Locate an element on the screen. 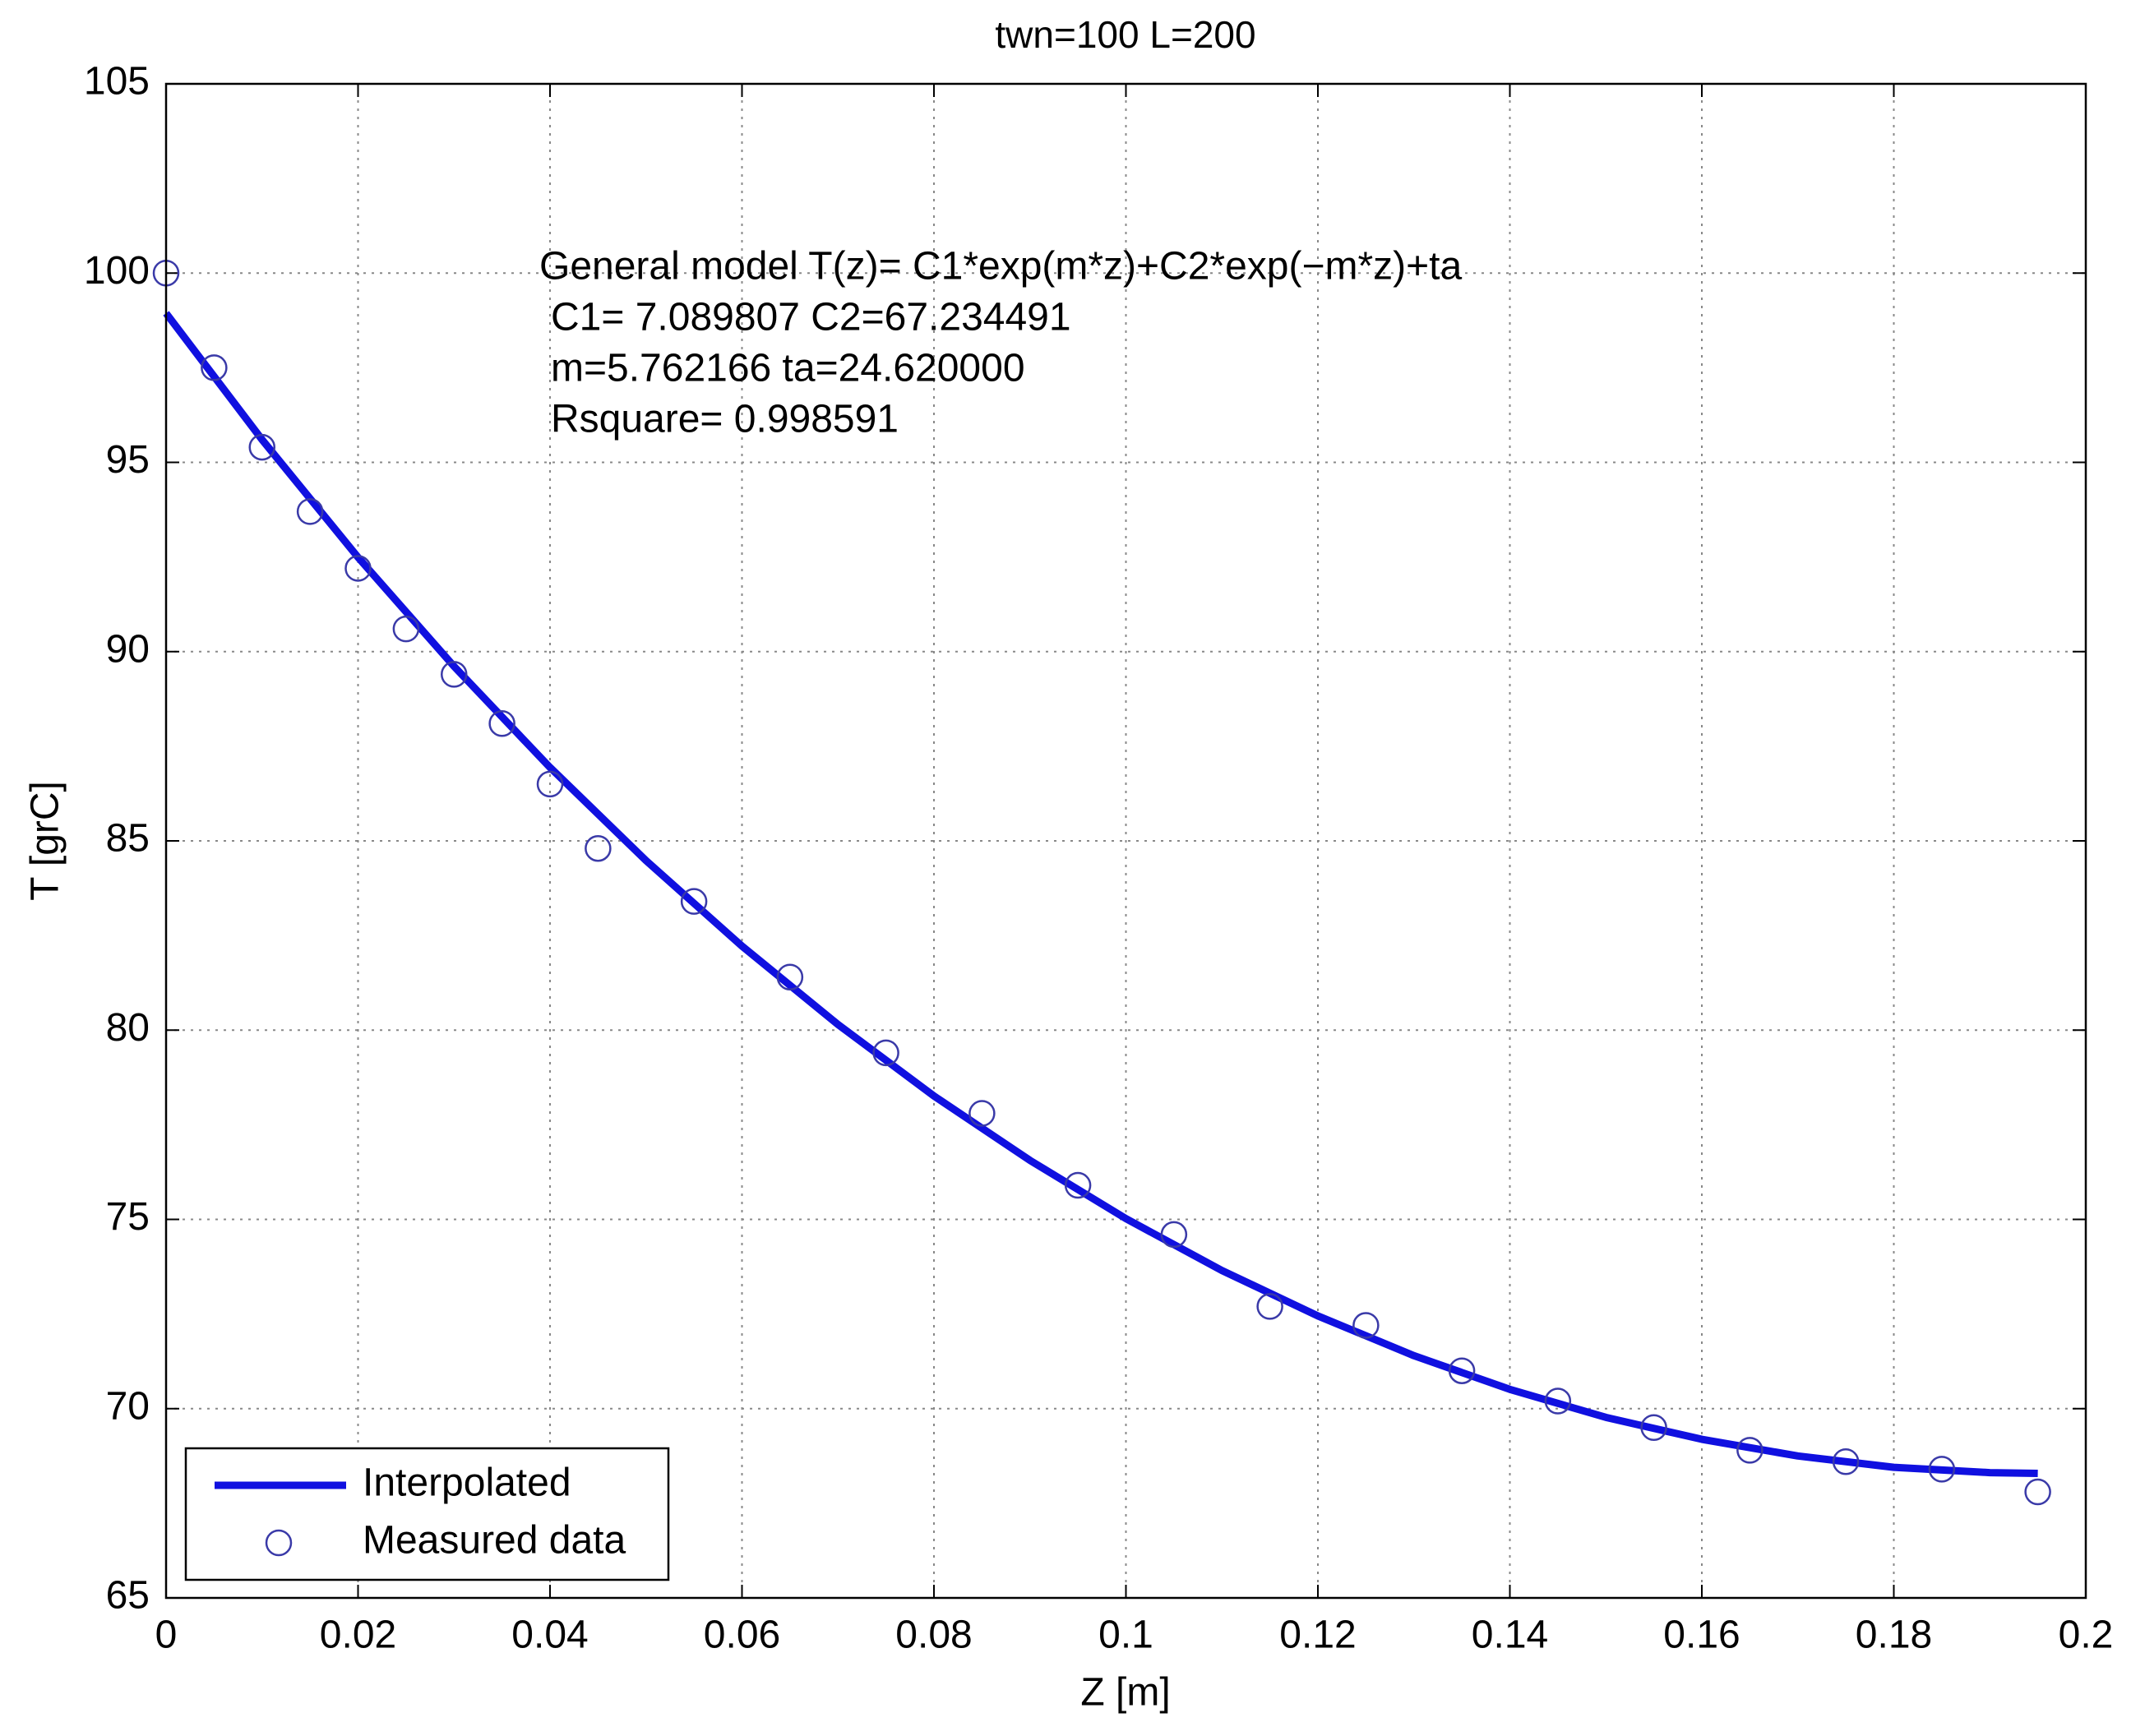  x-tick-label: 0.1 is located at coordinates (1125, 1636).